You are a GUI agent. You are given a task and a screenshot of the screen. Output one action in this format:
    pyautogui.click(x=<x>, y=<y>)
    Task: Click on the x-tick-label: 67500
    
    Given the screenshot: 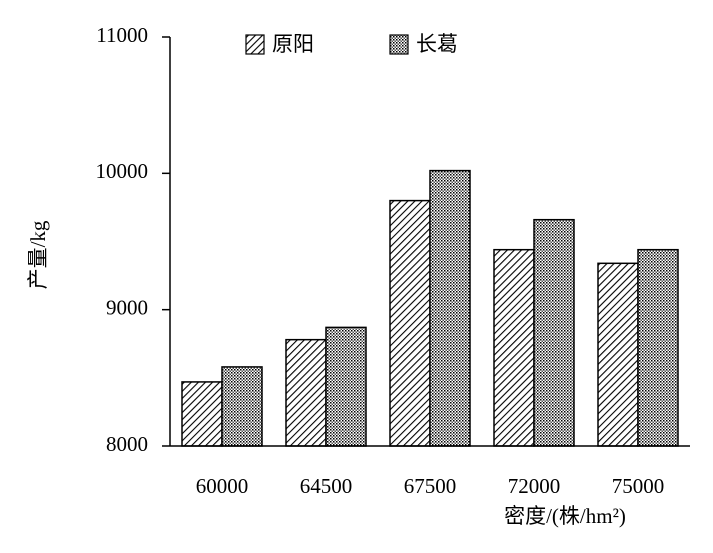 What is the action you would take?
    pyautogui.click(x=430, y=486)
    